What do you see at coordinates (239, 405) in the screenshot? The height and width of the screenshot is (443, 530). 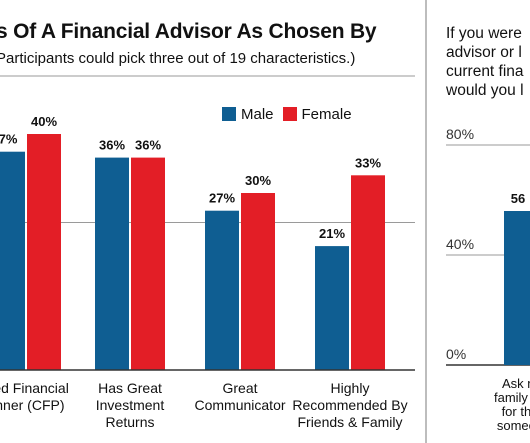 I see `category-label: Communicator` at bounding box center [239, 405].